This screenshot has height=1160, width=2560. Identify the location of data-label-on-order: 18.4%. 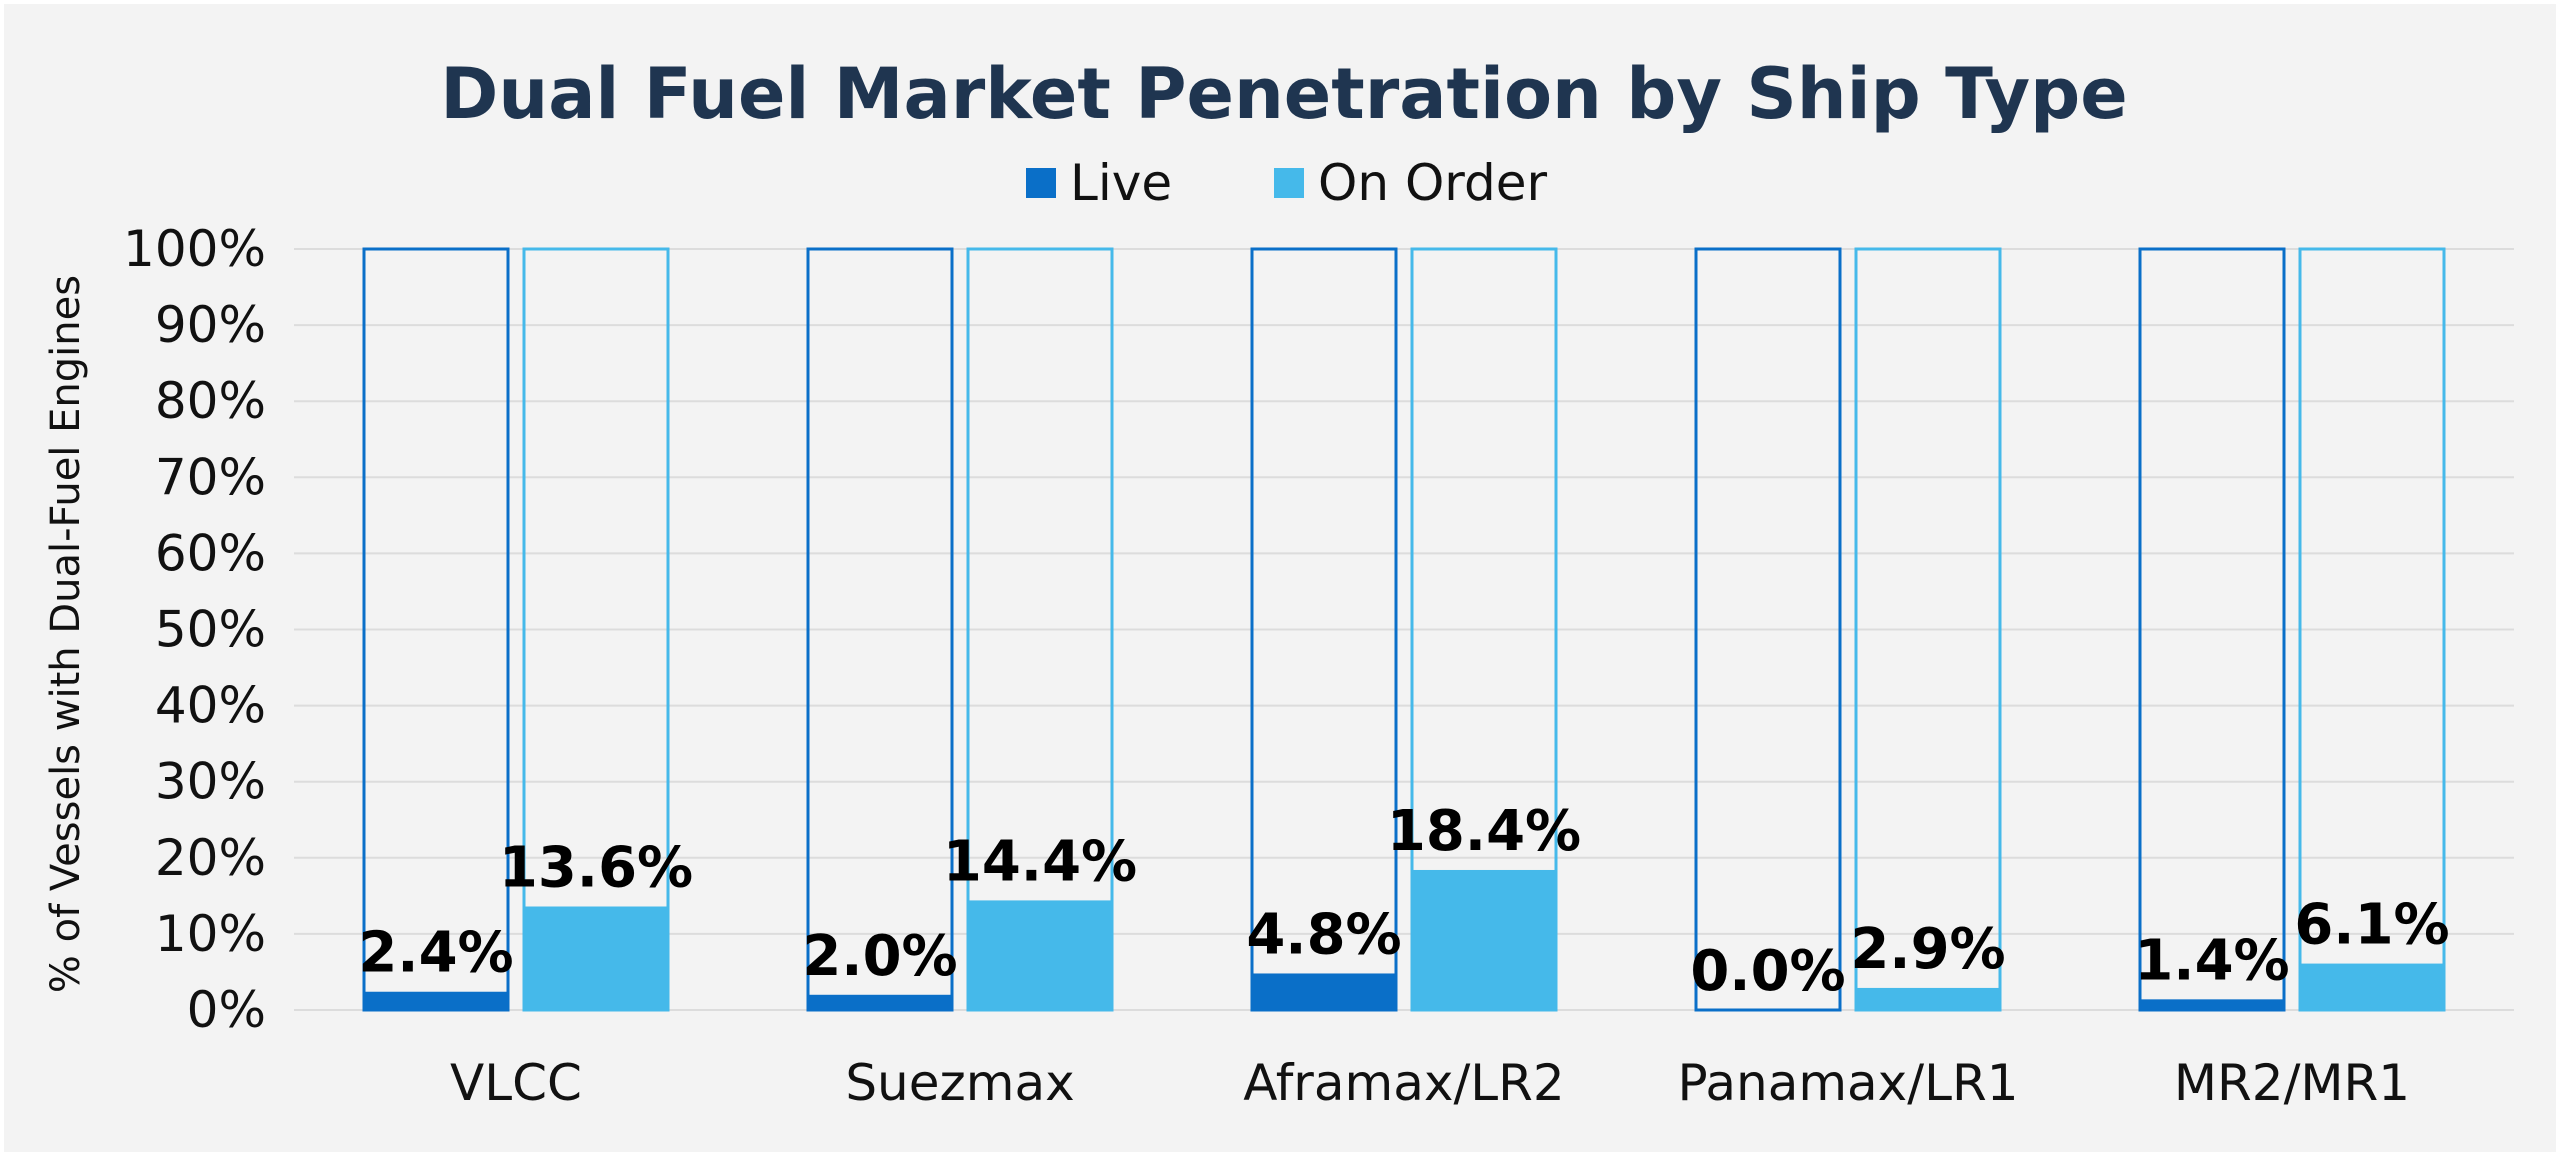
(1484, 831).